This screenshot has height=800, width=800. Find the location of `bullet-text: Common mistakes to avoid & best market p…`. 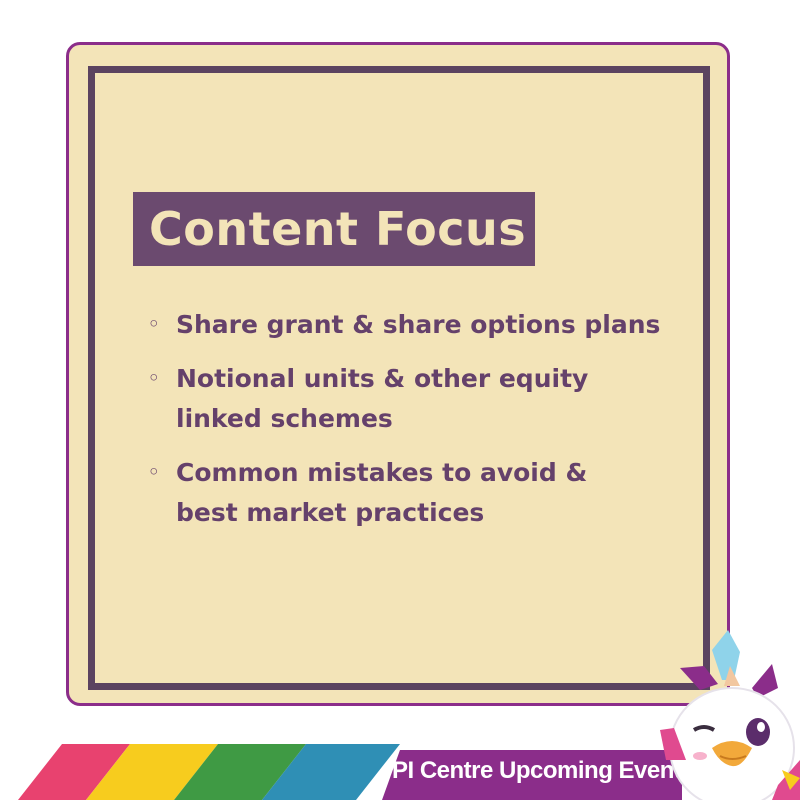

bullet-text: Common mistakes to avoid & best market p… is located at coordinates (382, 492).